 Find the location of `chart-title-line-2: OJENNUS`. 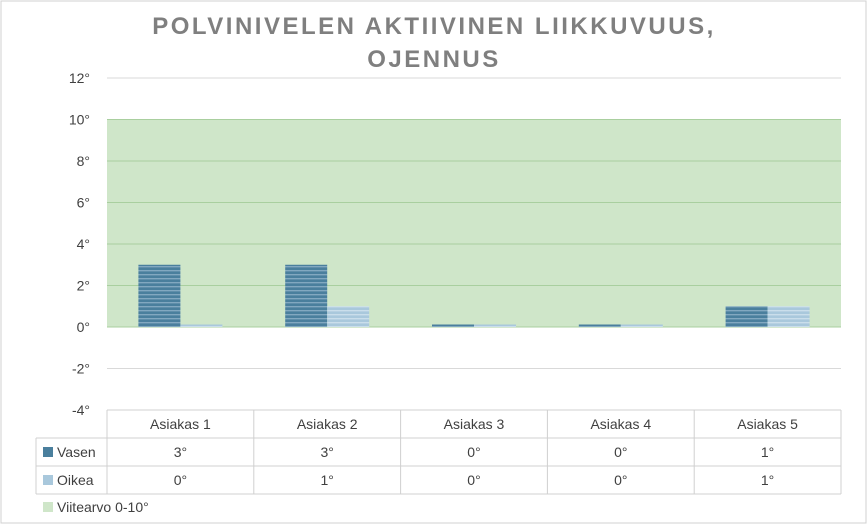

chart-title-line-2: OJENNUS is located at coordinates (434, 59).